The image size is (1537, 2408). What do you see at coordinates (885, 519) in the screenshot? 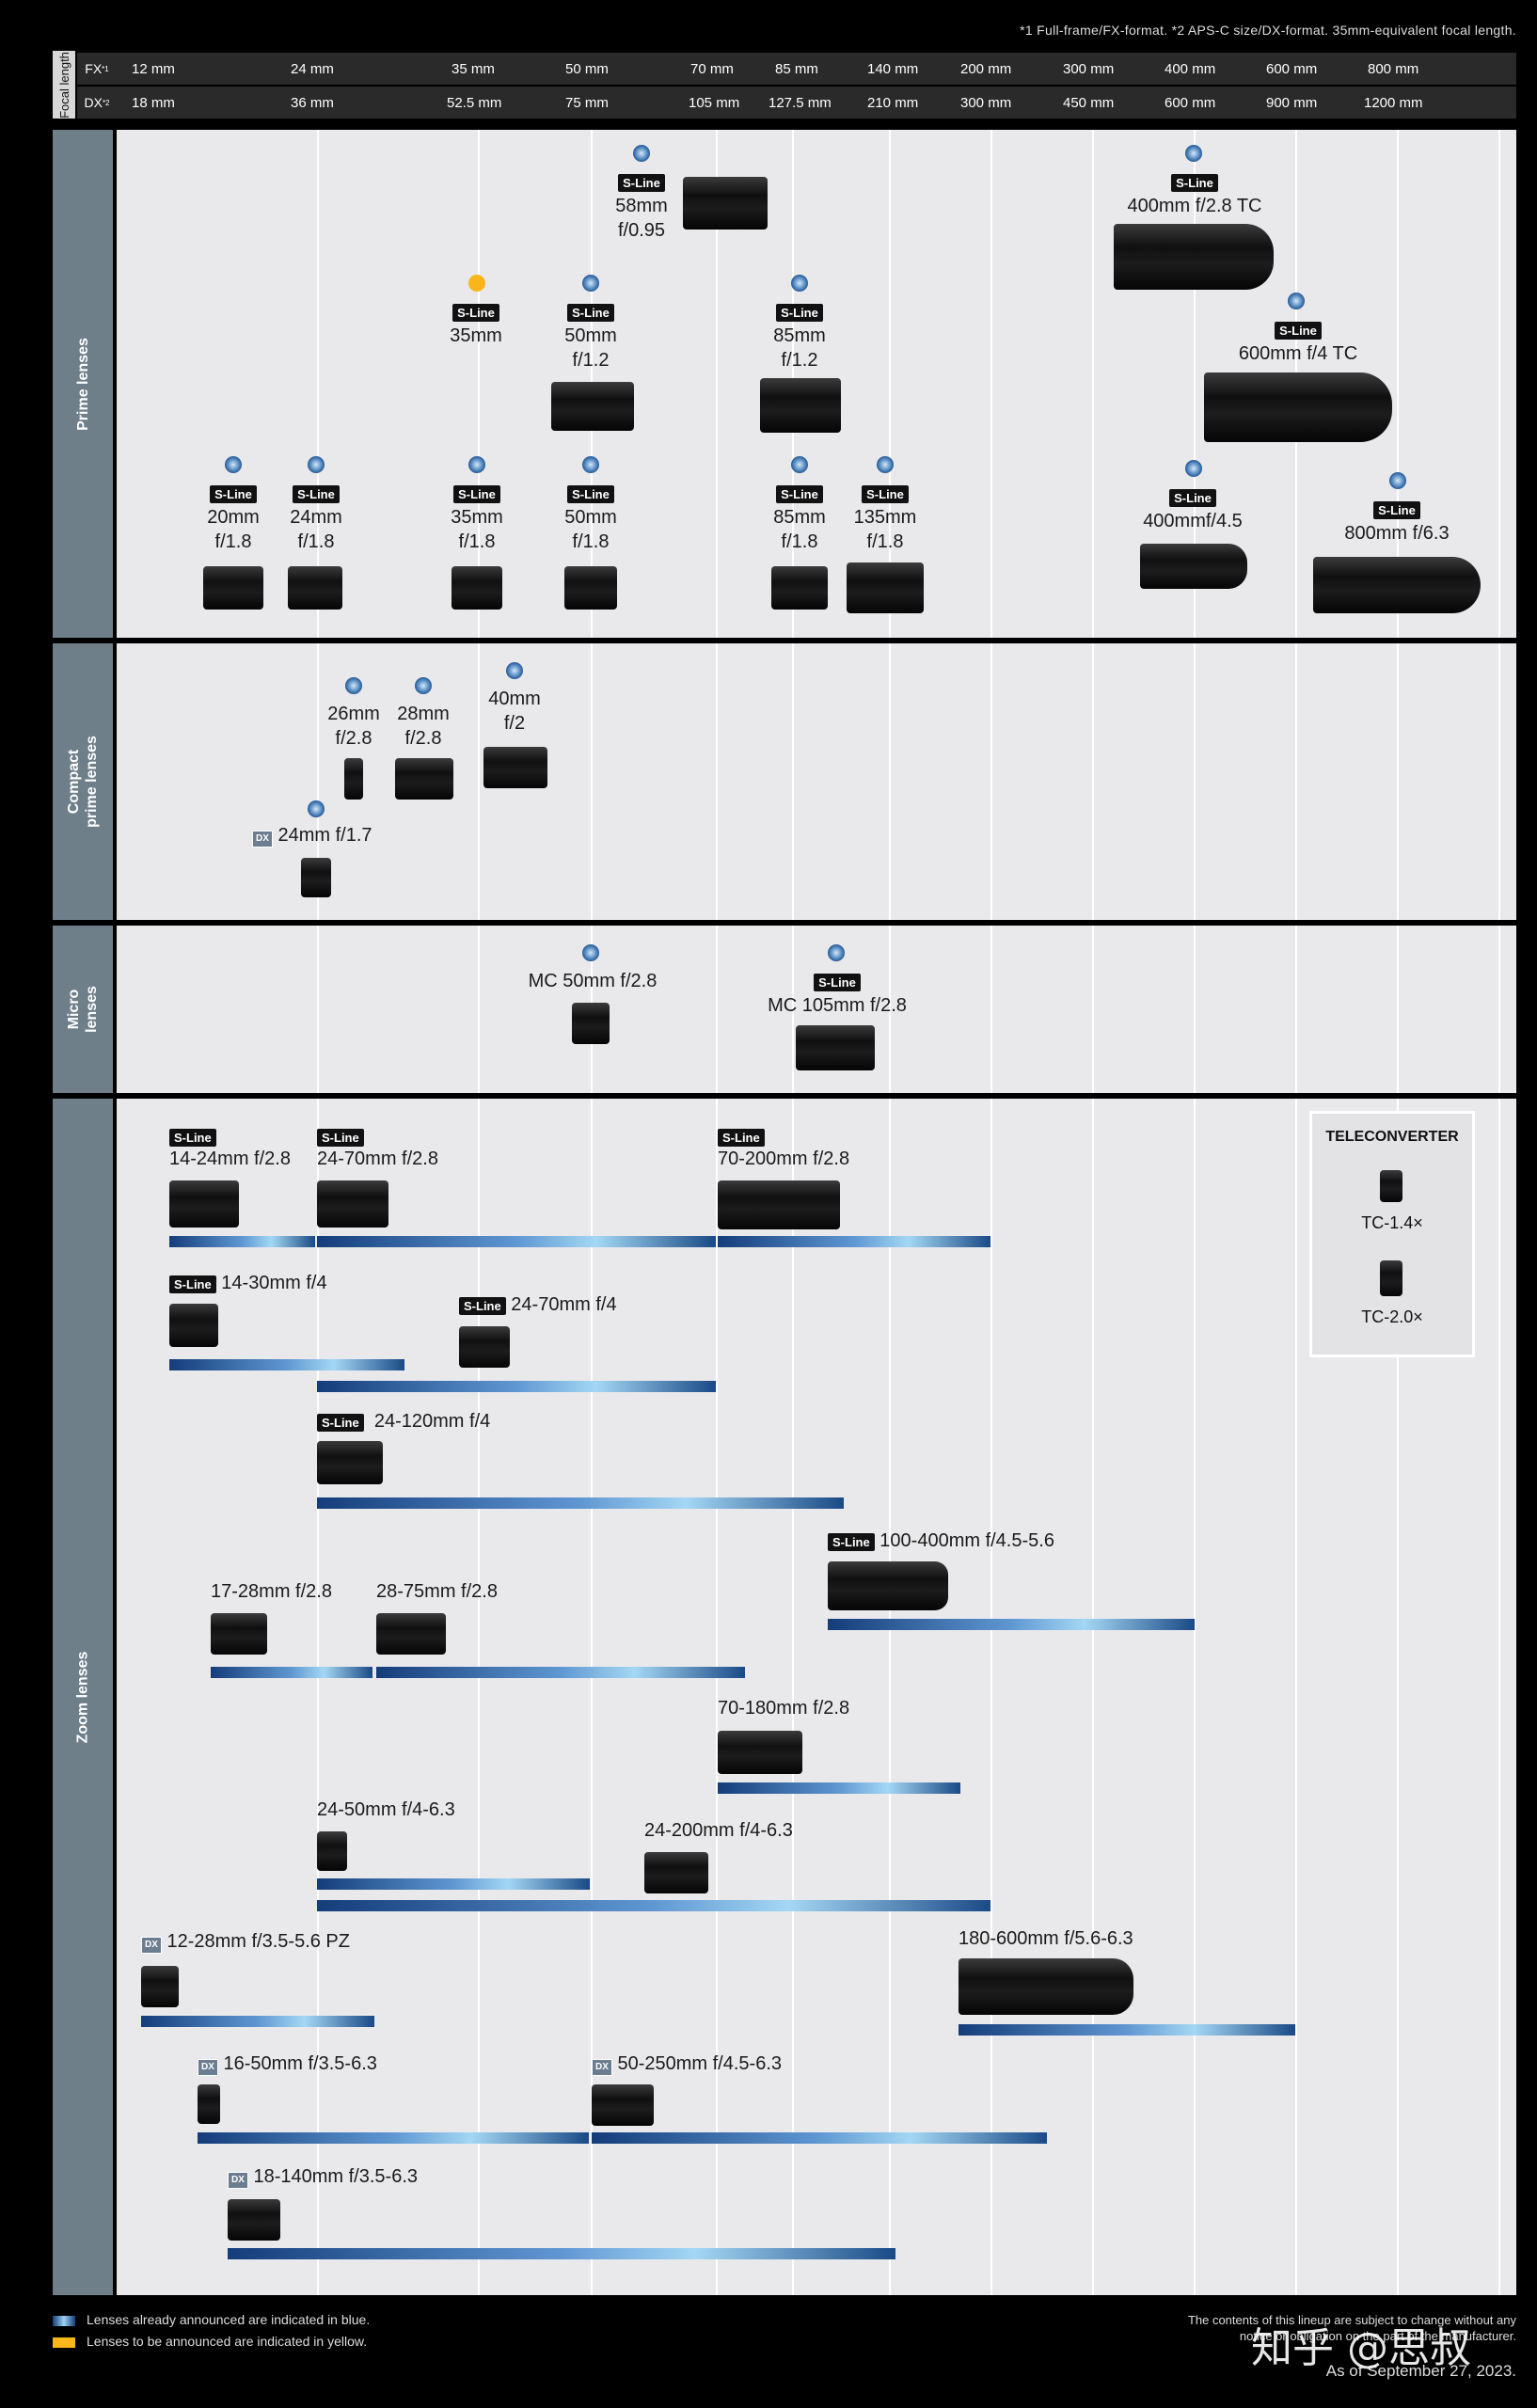
I see `lens-135mm-f1.8: S-Line 135mm f/1.8` at bounding box center [885, 519].